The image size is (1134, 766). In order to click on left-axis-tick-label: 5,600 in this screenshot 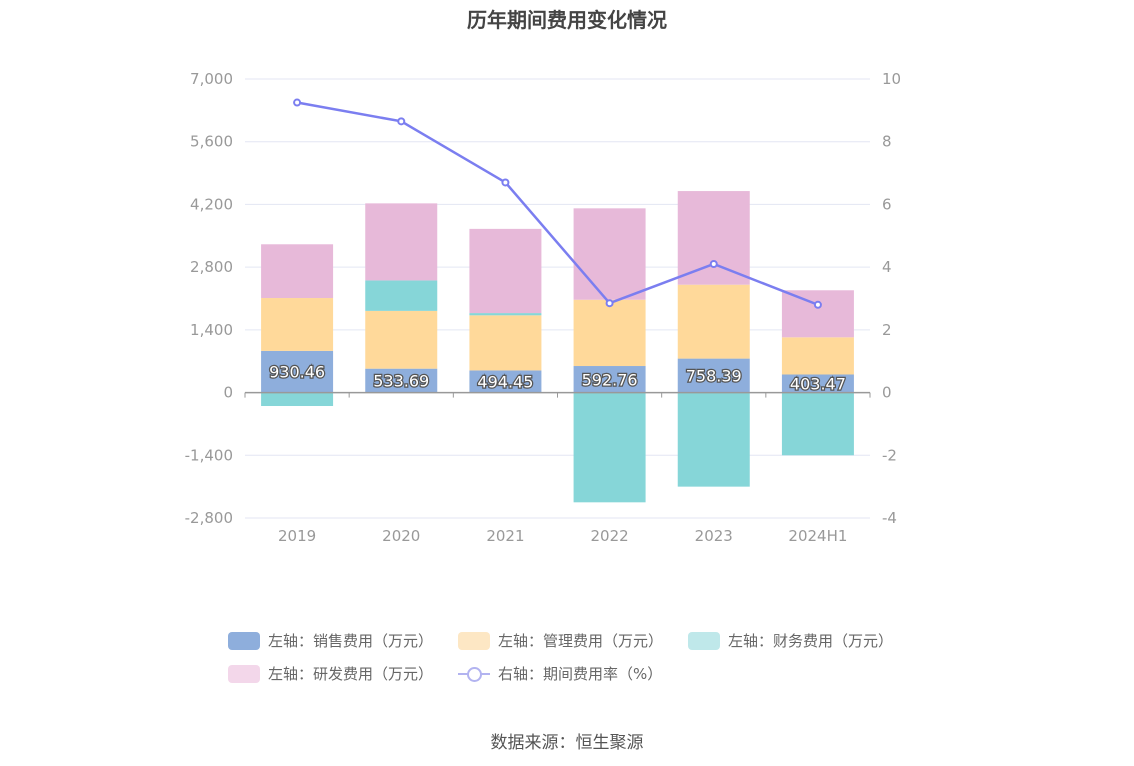, I will do `click(211, 142)`.